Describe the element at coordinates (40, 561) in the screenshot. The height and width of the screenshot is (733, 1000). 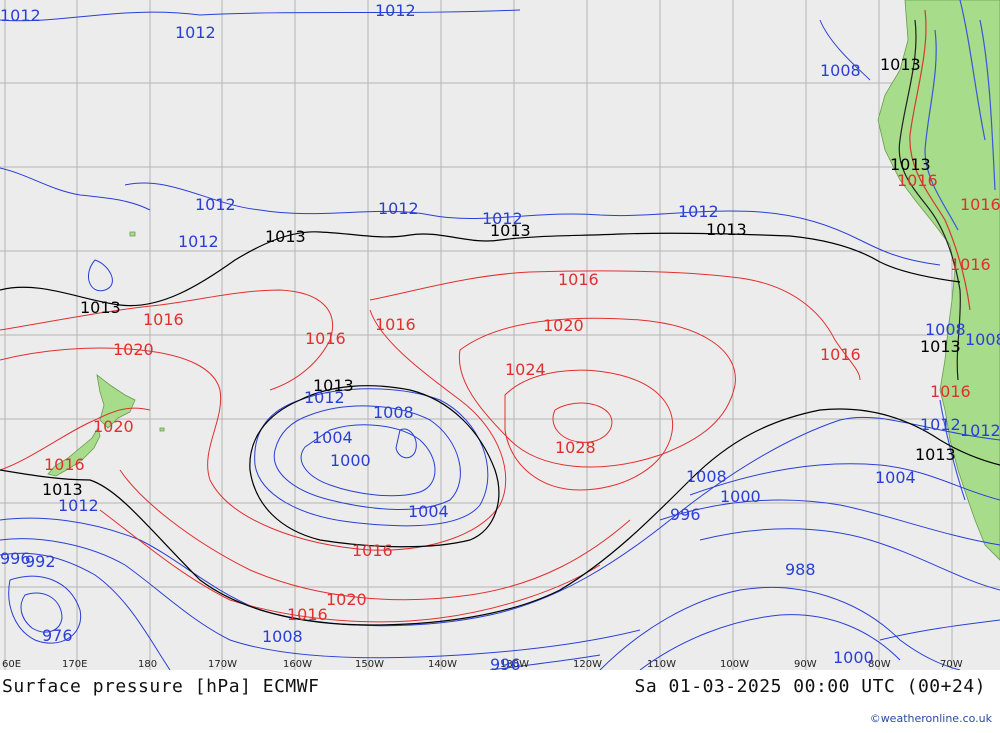
I see `isobar-label-low: 992` at that location.